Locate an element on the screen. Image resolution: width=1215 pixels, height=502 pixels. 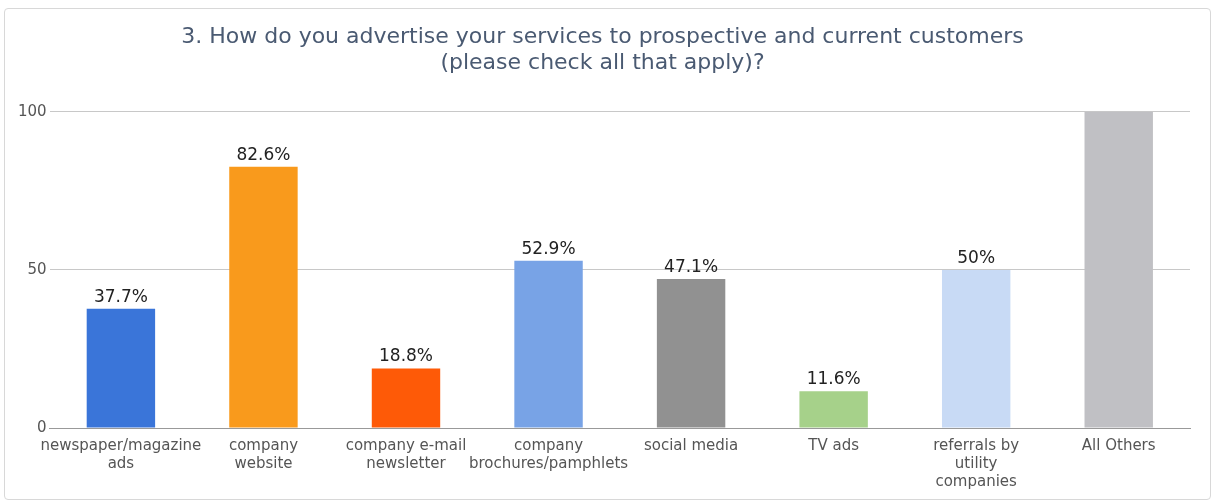
x-tick-label: social media is located at coordinates (691, 444).